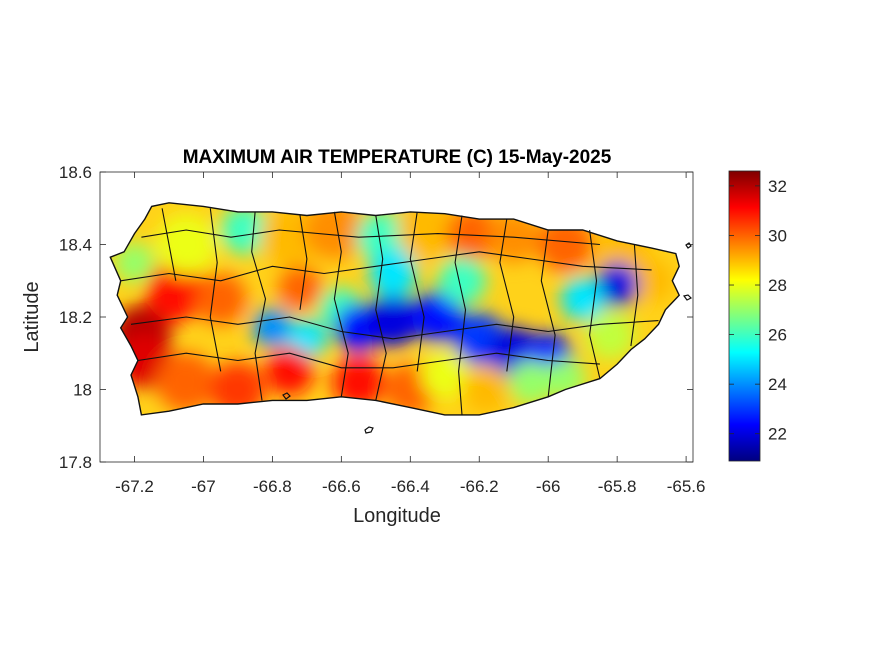  What do you see at coordinates (686, 486) in the screenshot?
I see `x-tick-label: -65.6` at bounding box center [686, 486].